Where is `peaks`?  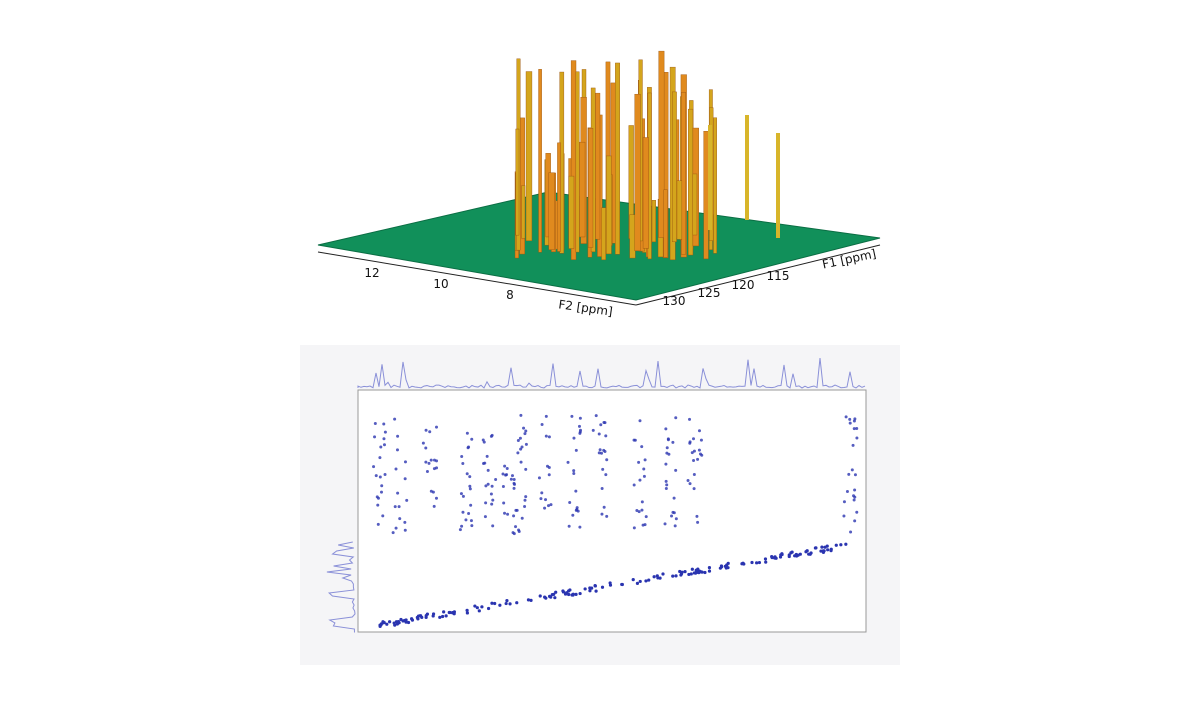 peaks is located at coordinates (647, 155).